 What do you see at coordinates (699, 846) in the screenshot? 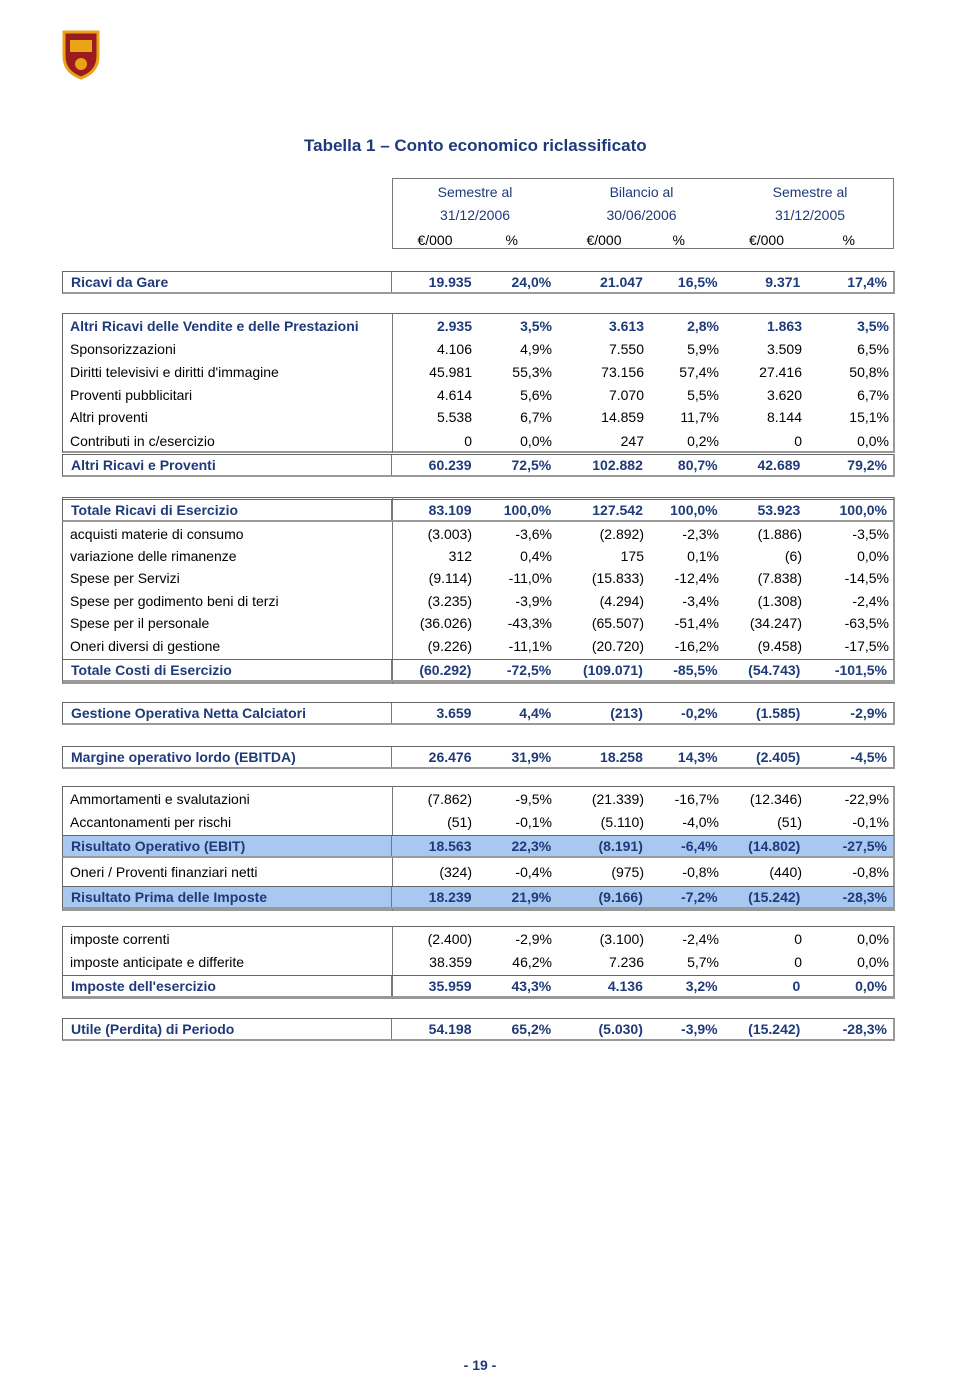
I see `cell-value: -6,4%` at bounding box center [699, 846].